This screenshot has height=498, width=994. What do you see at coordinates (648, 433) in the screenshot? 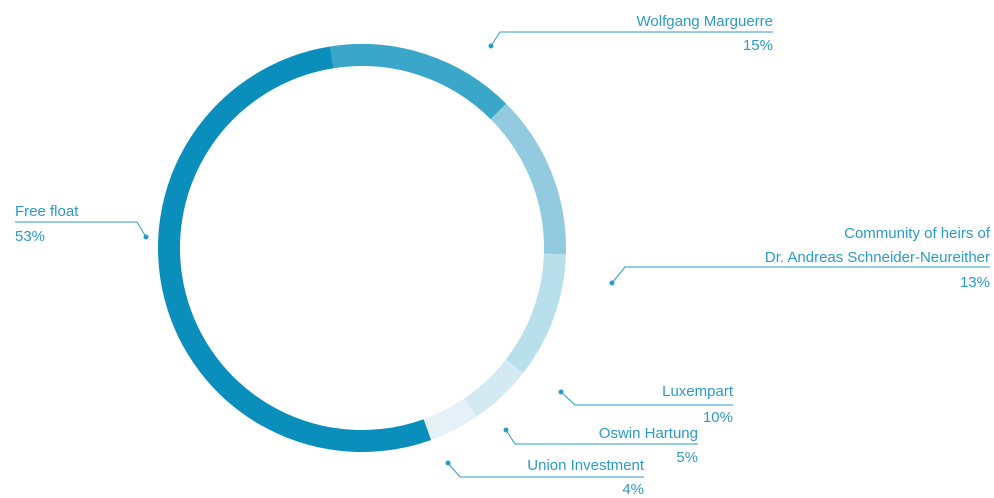
I see `segment-label: Oswin Hartung` at bounding box center [648, 433].